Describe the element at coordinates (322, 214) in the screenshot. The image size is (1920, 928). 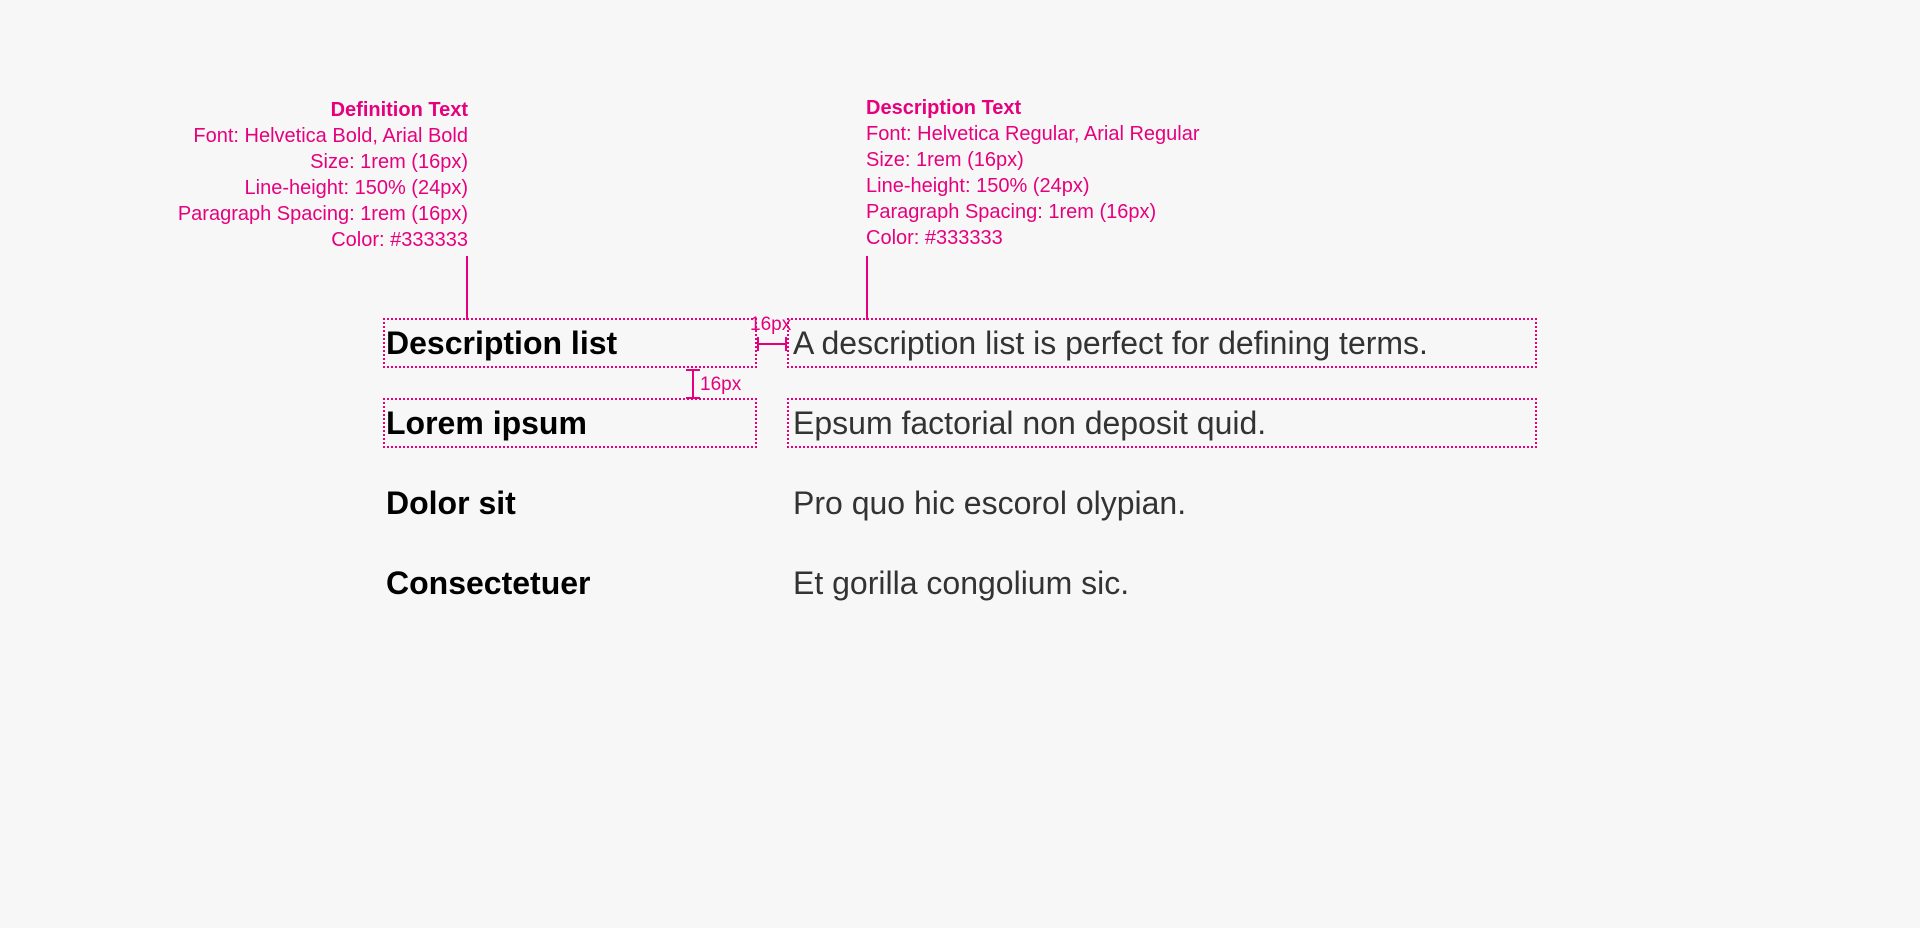
I see `definition-annotation-paragraph-spacing: Paragraph Spacing: 1rem (16px)` at that location.